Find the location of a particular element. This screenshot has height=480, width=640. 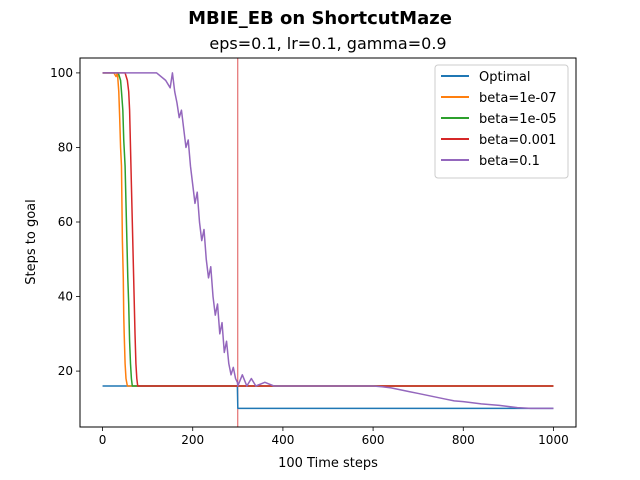

y-tick-label: 100 is located at coordinates (61, 73).